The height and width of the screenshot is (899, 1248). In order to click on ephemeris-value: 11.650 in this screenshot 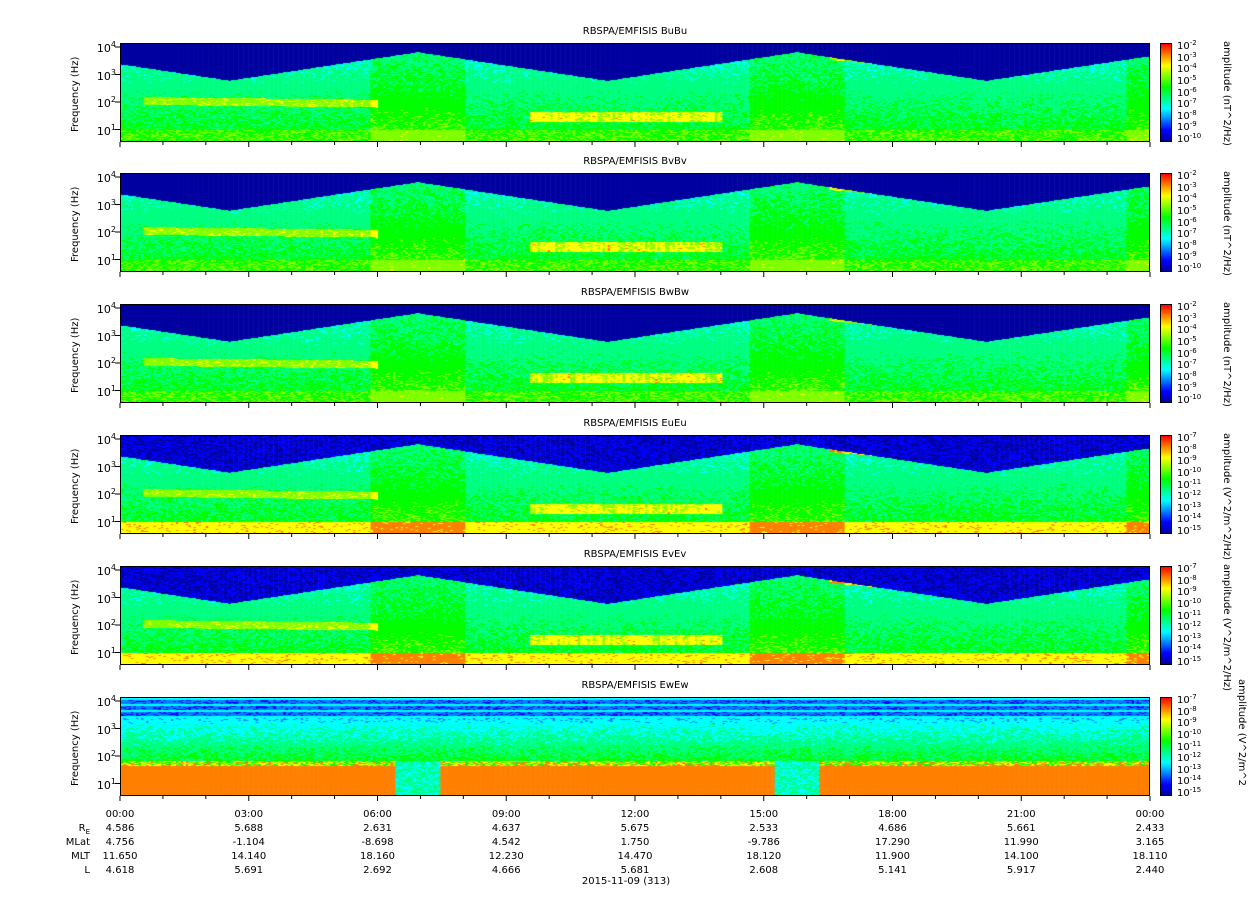, I will do `click(120, 856)`.